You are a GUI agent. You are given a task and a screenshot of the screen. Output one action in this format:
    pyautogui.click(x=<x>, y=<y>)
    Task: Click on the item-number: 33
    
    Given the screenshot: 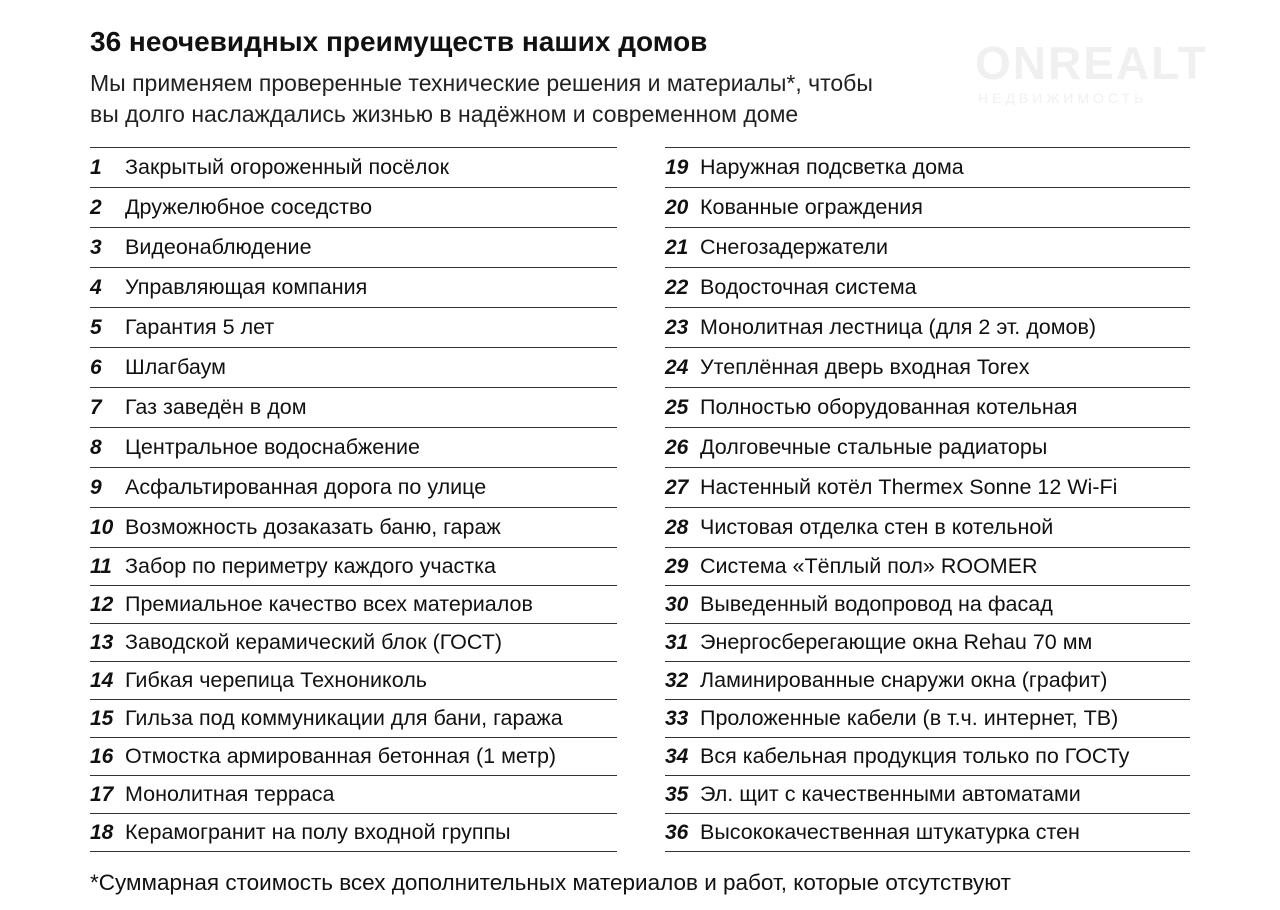 What is the action you would take?
    pyautogui.click(x=677, y=718)
    